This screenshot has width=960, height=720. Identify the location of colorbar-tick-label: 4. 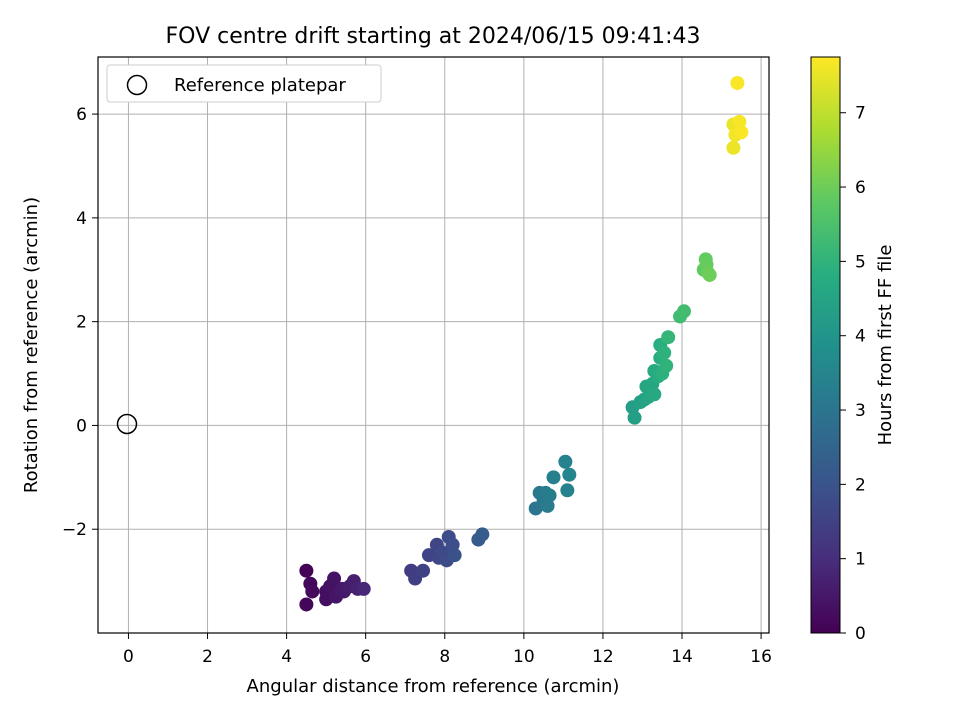
(860, 337).